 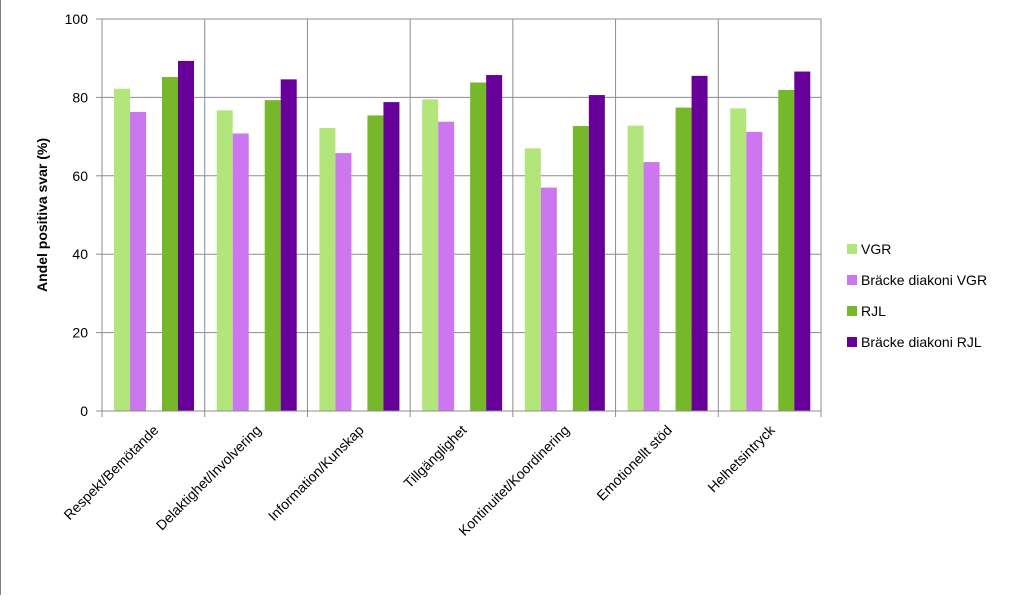 What do you see at coordinates (924, 280) in the screenshot?
I see `legend-label: Bräcke diakoni VGR` at bounding box center [924, 280].